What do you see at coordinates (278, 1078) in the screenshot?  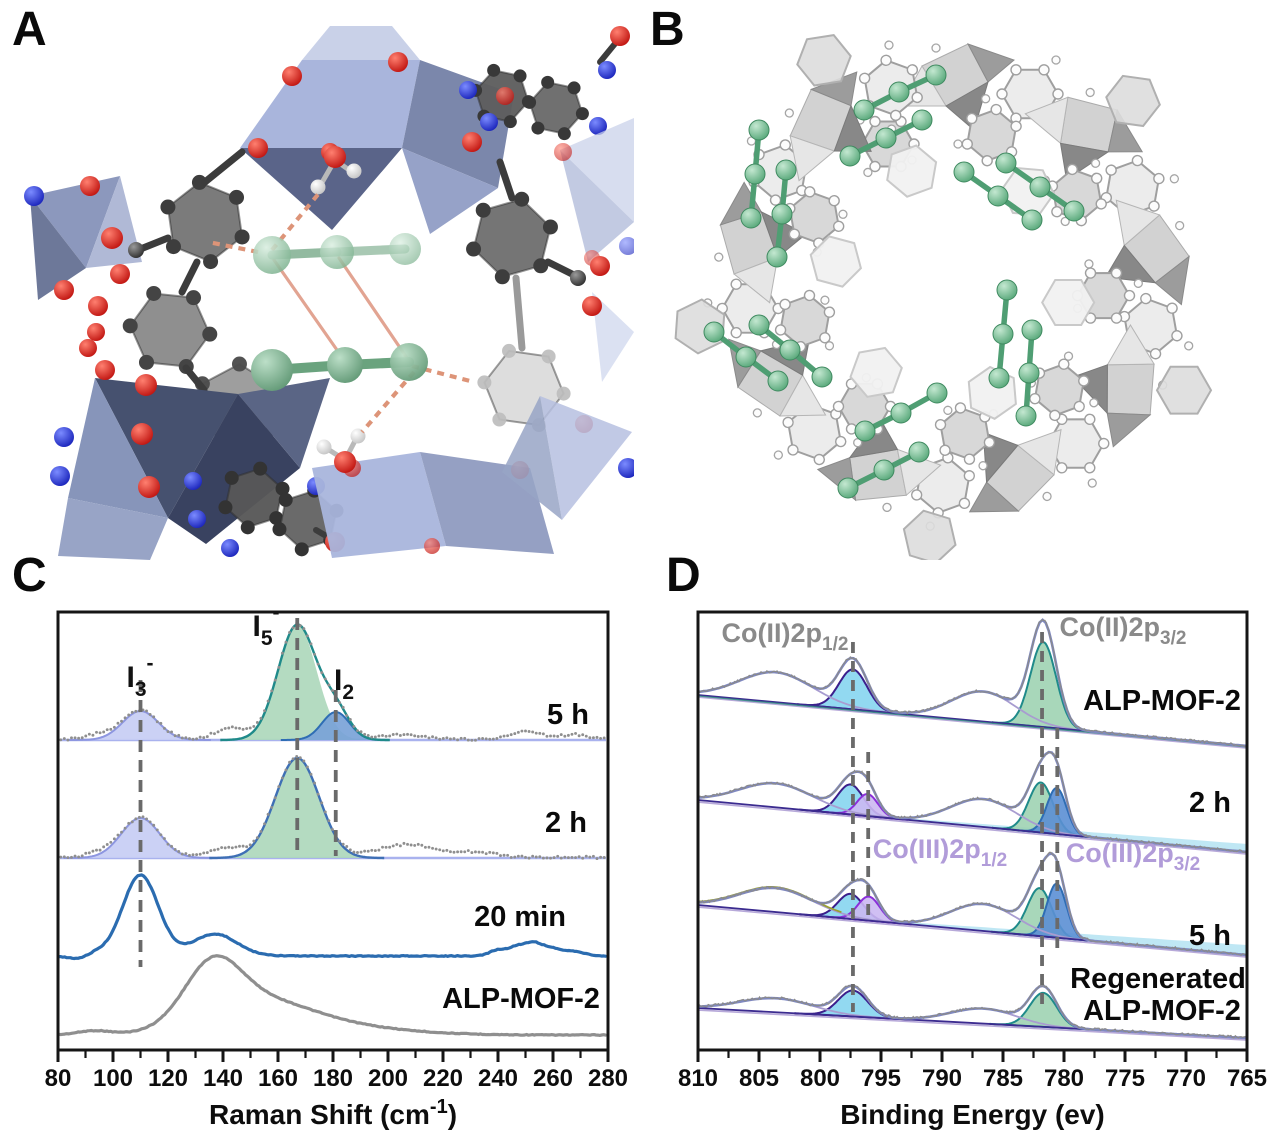 I see `svg-text: 160` at bounding box center [278, 1078].